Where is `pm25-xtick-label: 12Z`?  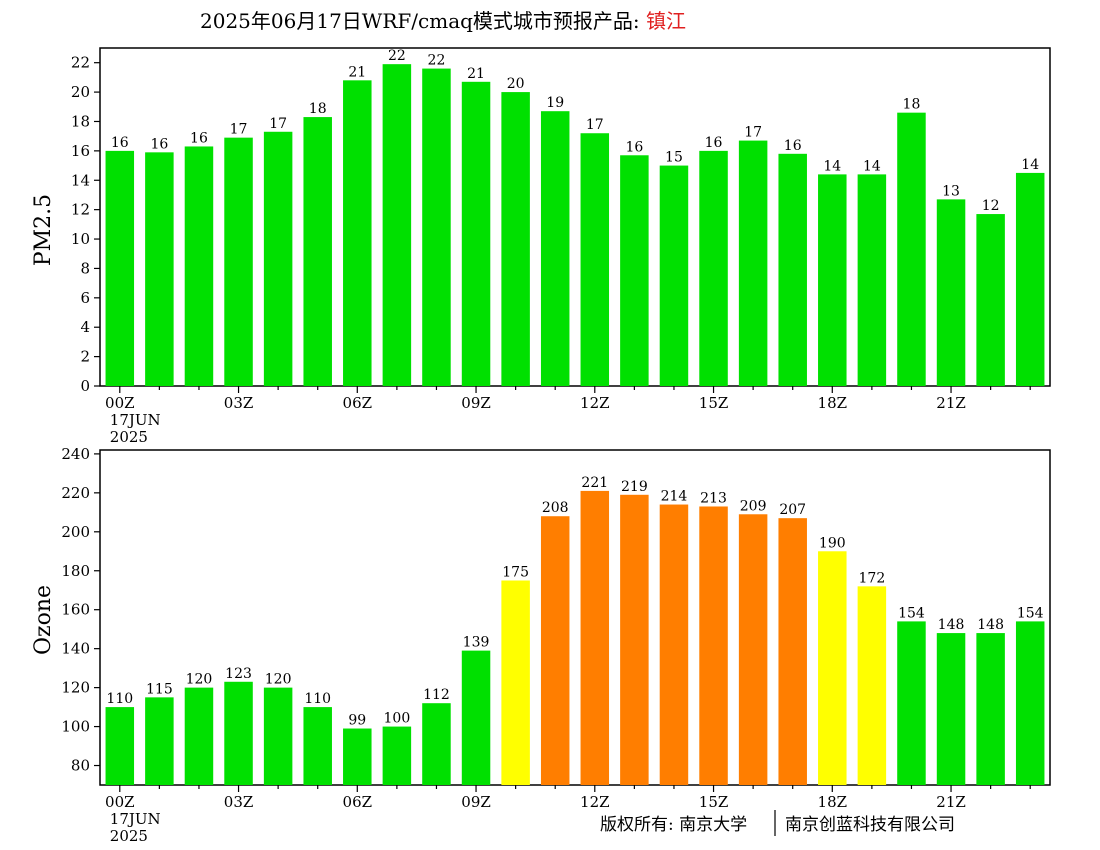
pm25-xtick-label: 12Z is located at coordinates (595, 403).